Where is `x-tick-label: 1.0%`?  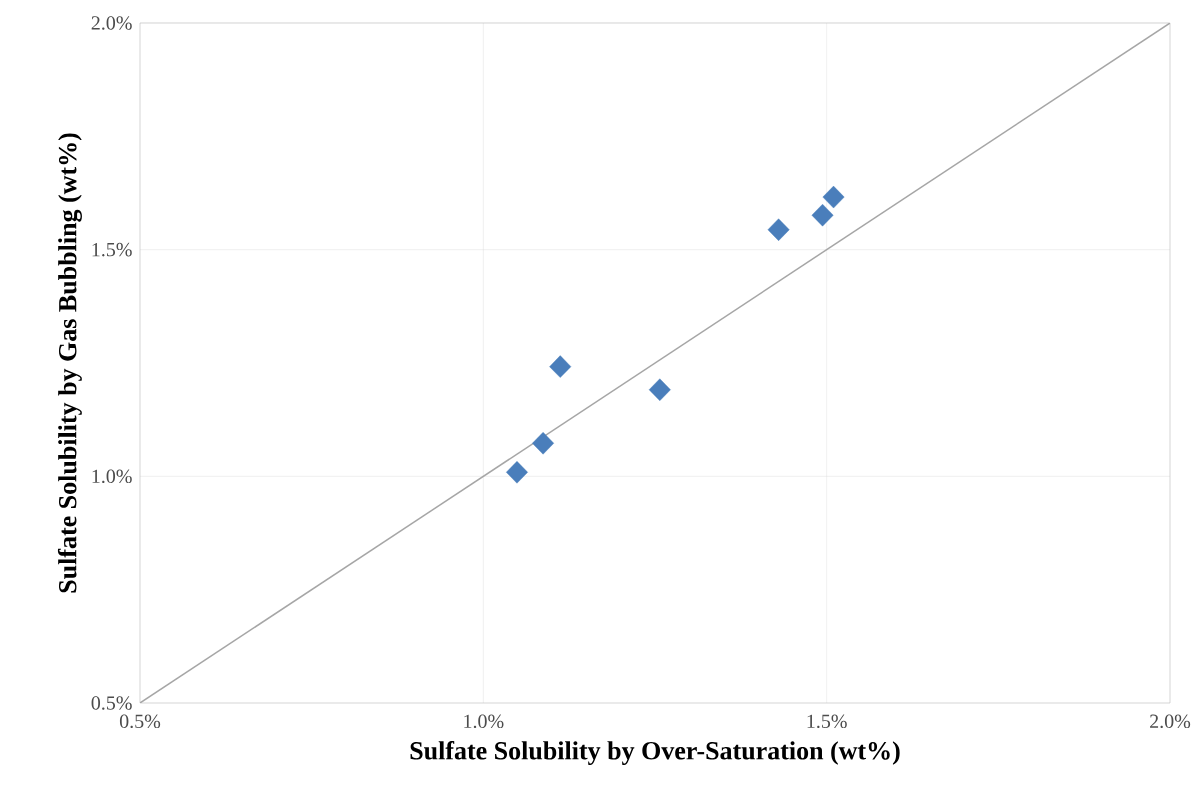 x-tick-label: 1.0% is located at coordinates (484, 721).